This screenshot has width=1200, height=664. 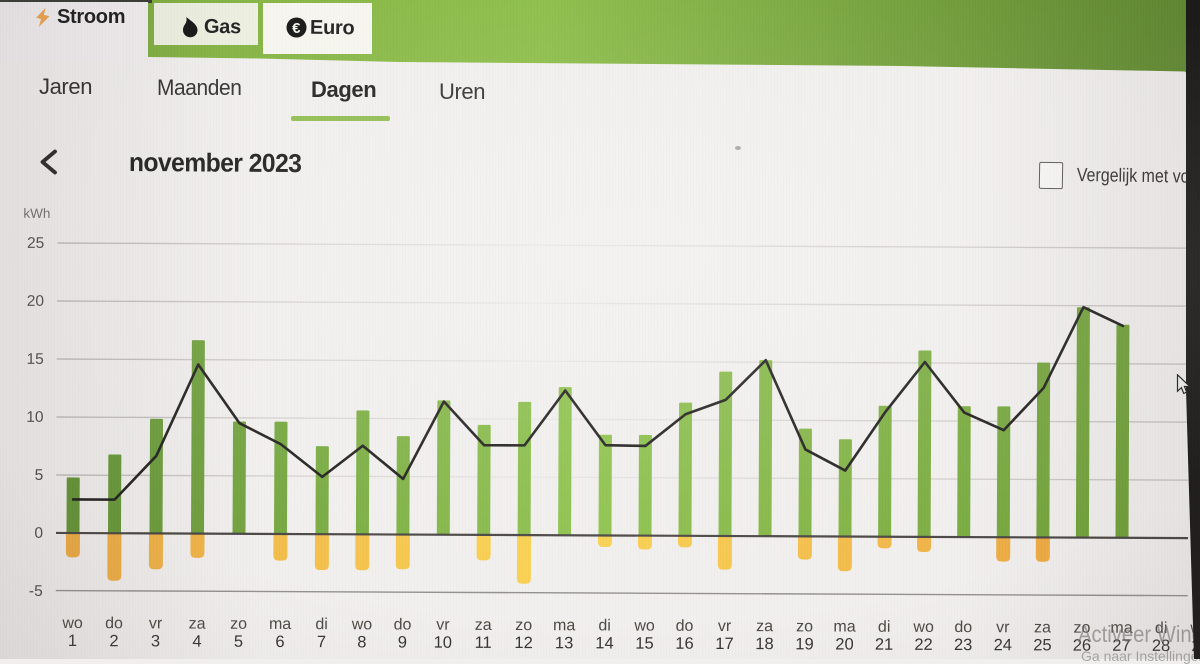 What do you see at coordinates (38, 533) in the screenshot?
I see `svg-text: 0` at bounding box center [38, 533].